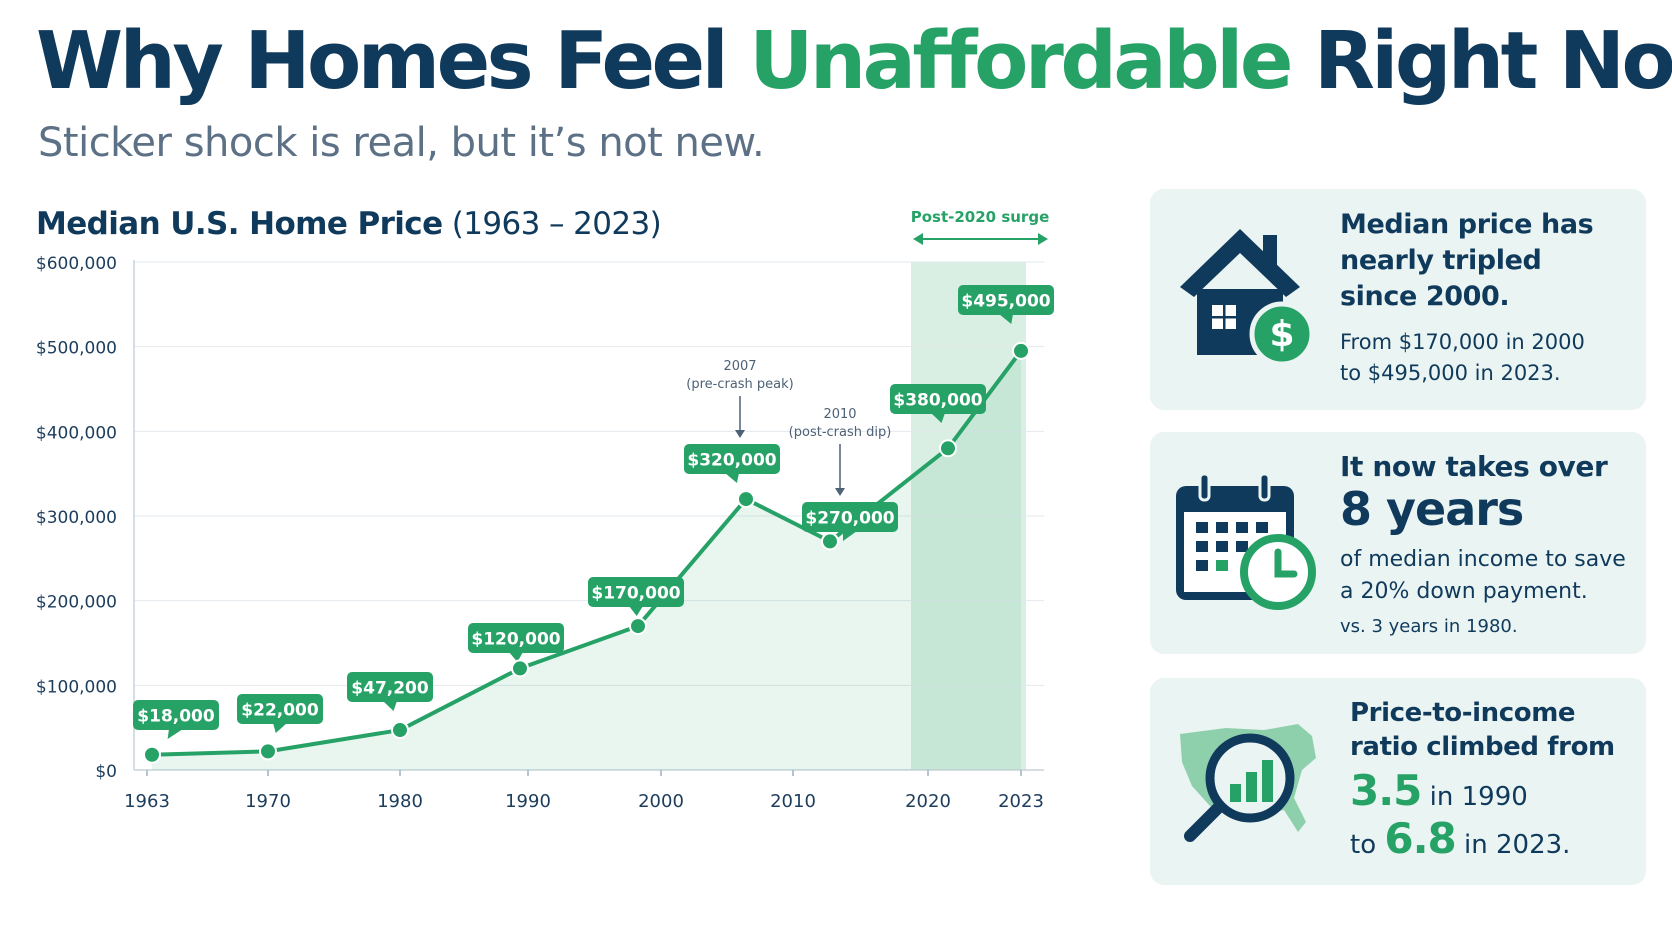 The height and width of the screenshot is (941, 1672). What do you see at coordinates (793, 801) in the screenshot?
I see `x-tick-label: 2010` at bounding box center [793, 801].